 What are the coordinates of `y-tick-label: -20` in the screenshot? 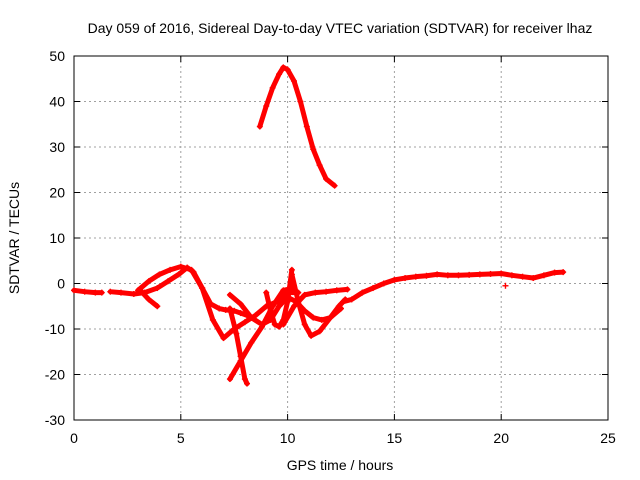 It's located at (55, 375).